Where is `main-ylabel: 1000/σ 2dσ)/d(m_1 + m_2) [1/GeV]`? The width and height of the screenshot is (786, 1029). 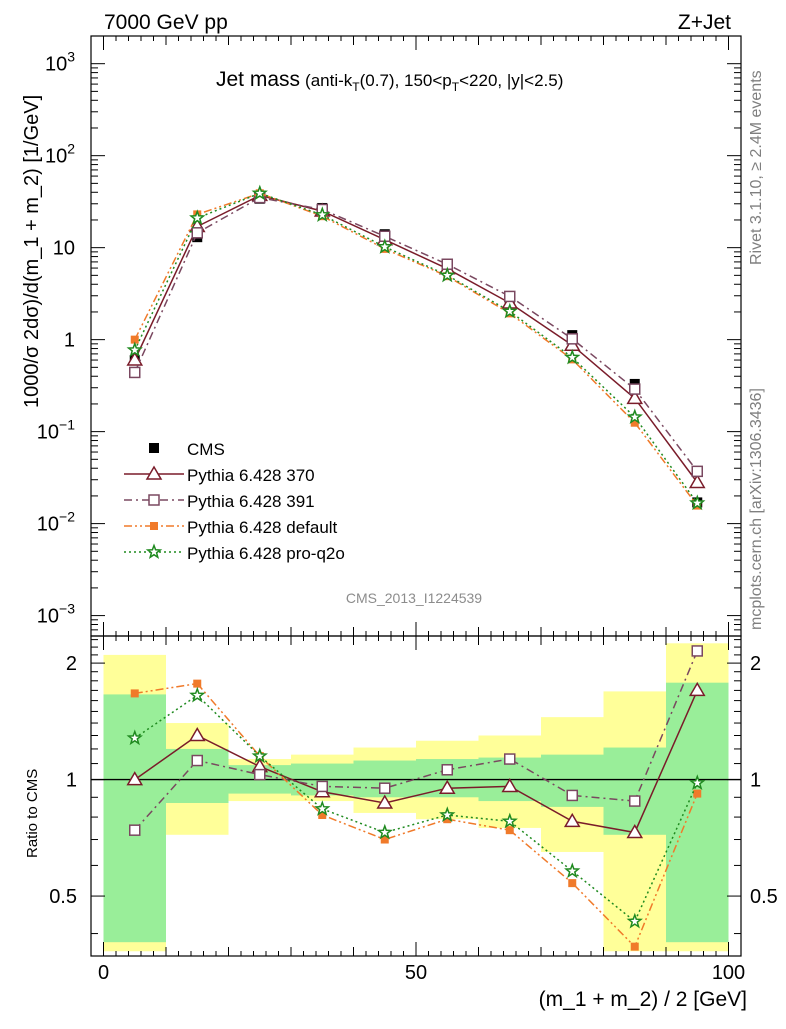
main-ylabel: 1000/σ 2dσ)/d(m_1 + m_2) [1/GeV] is located at coordinates (32, 251).